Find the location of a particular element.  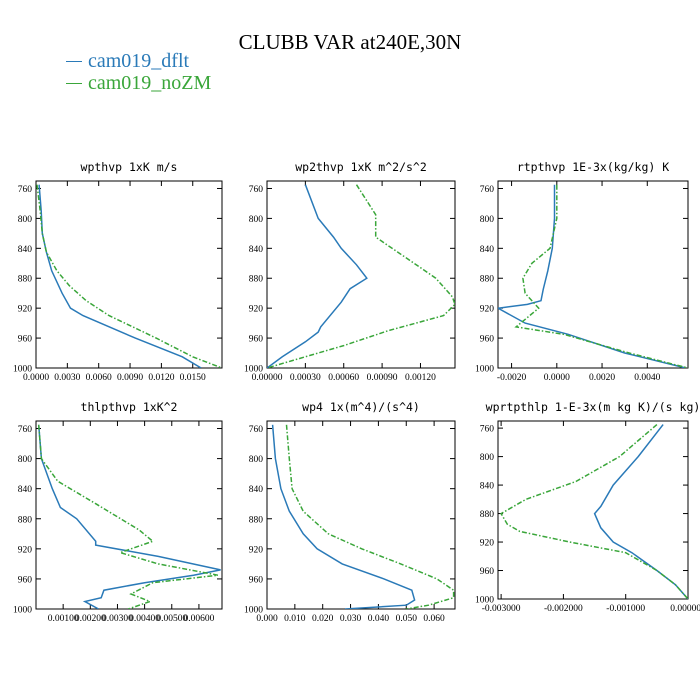

x-tick-label: 0.0120 is located at coordinates (161, 378).